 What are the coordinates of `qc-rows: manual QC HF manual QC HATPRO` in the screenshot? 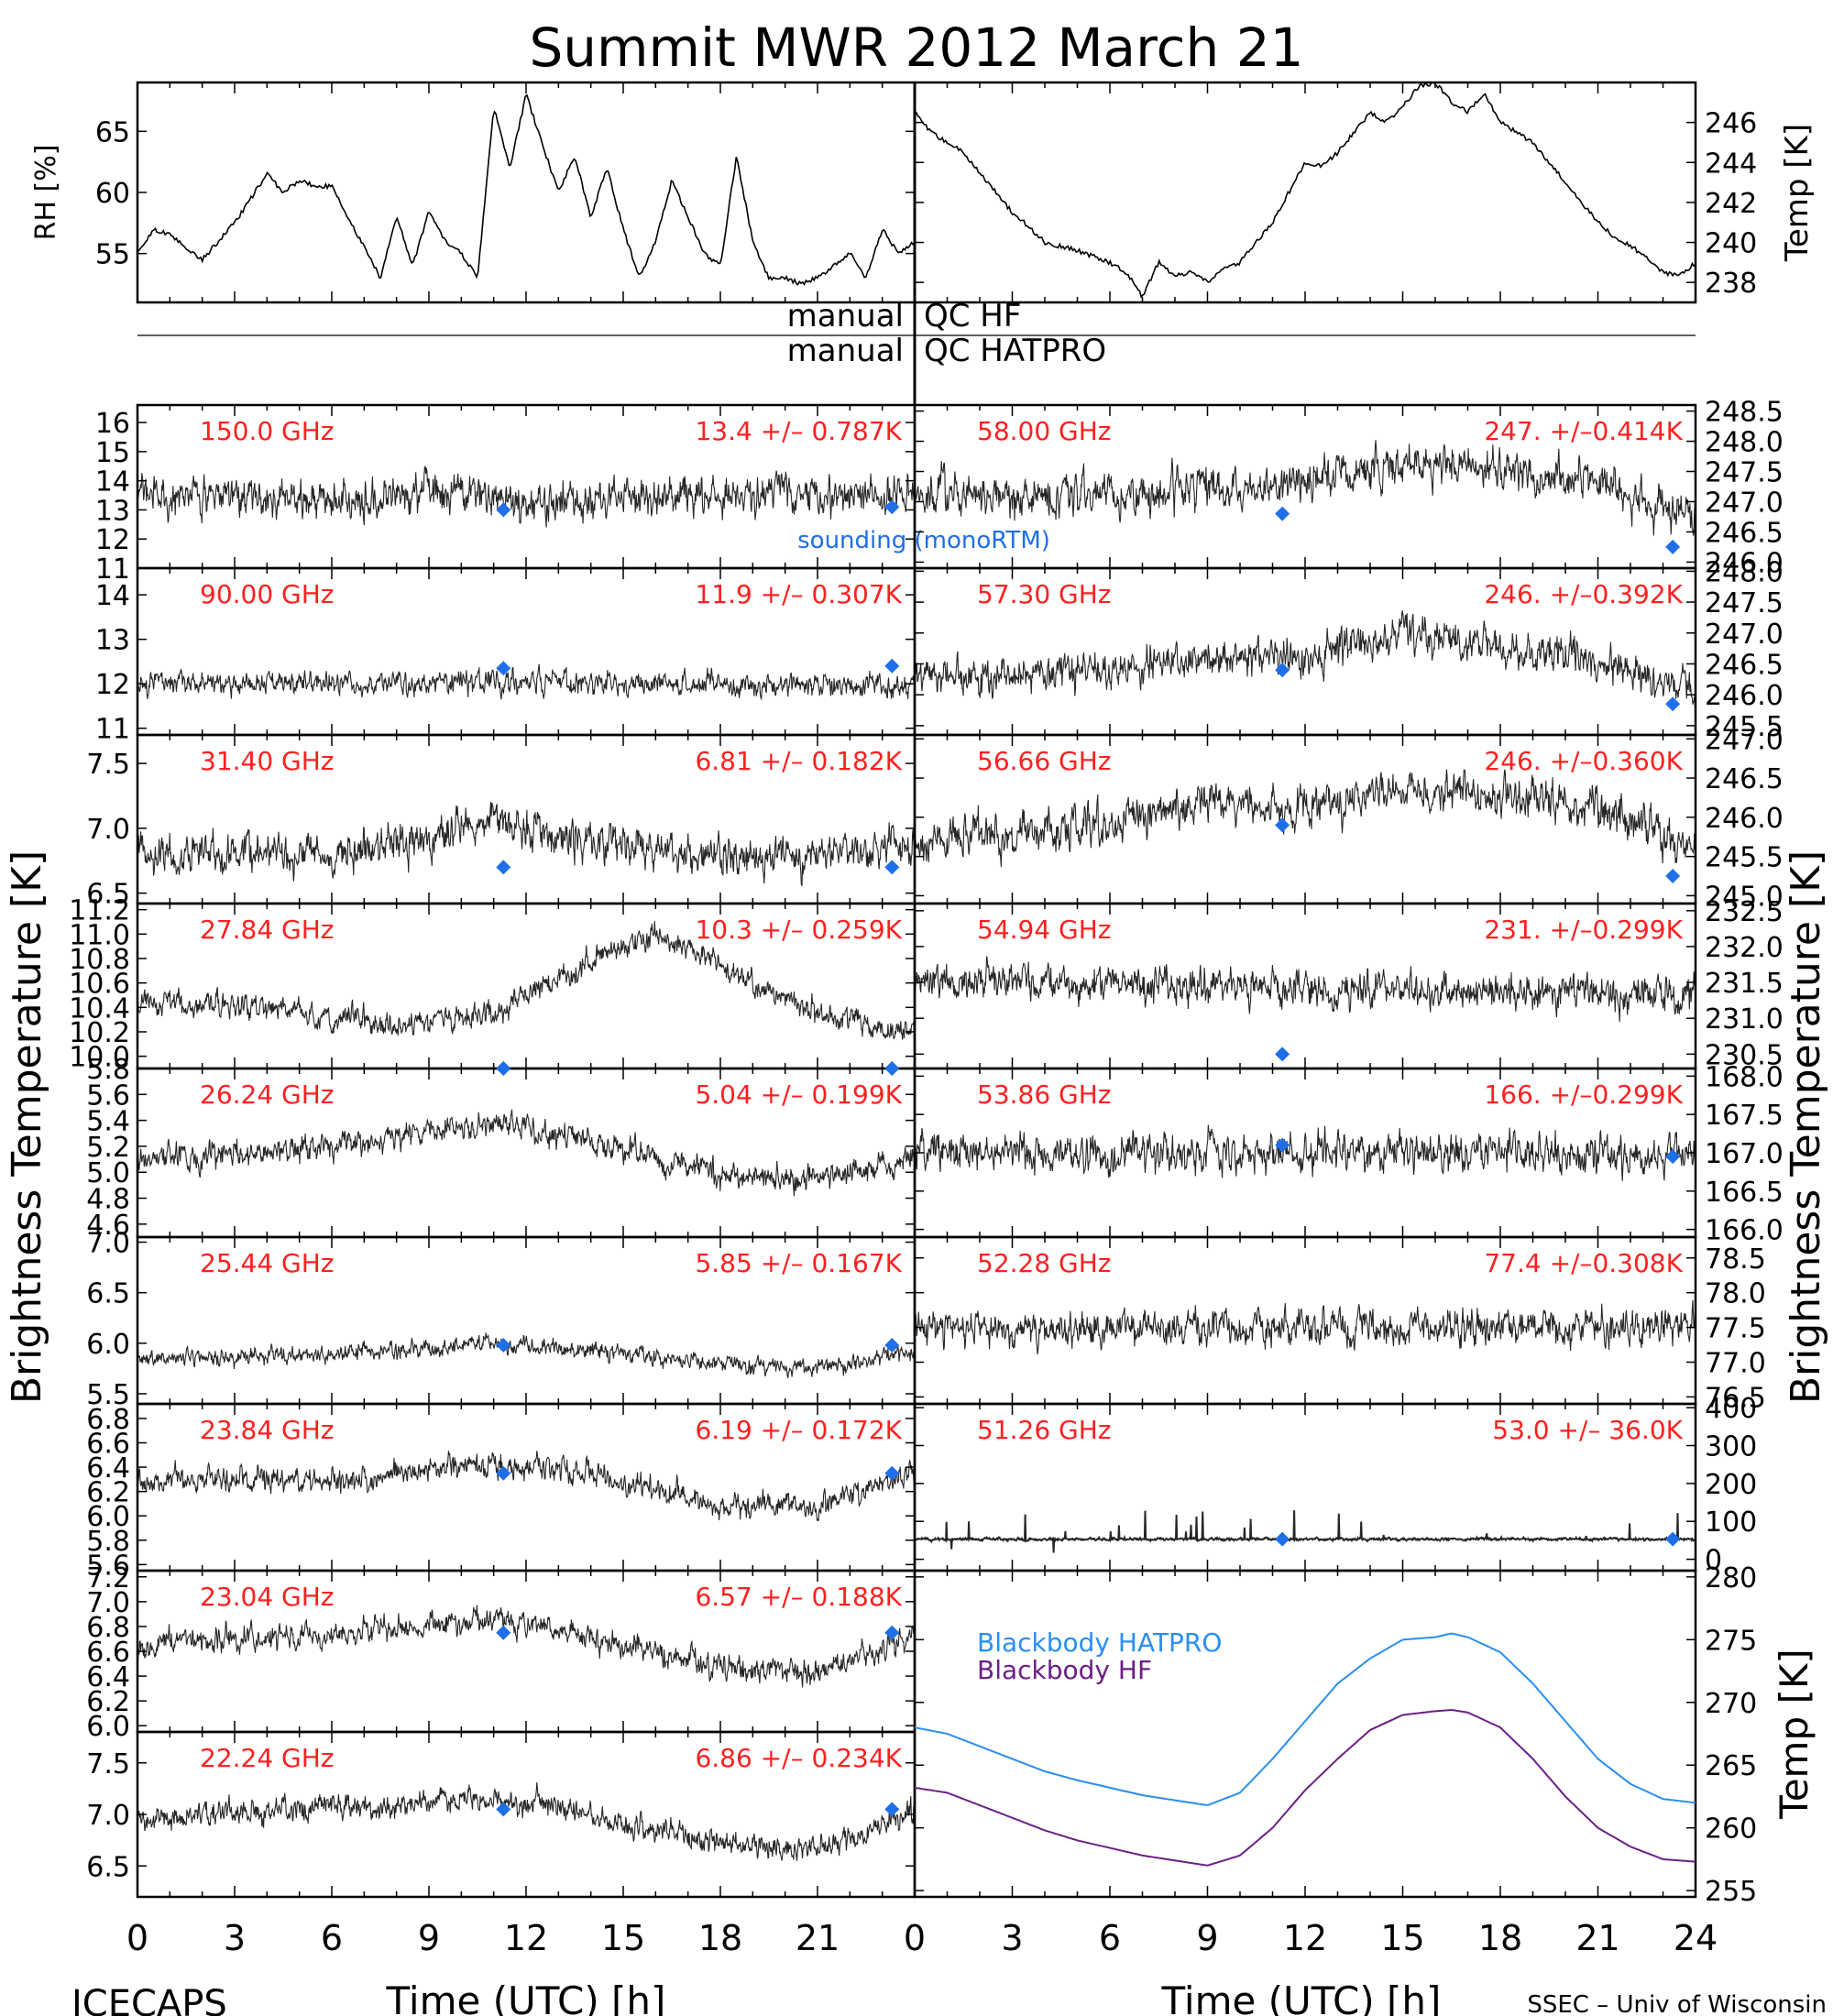 It's located at (916, 333).